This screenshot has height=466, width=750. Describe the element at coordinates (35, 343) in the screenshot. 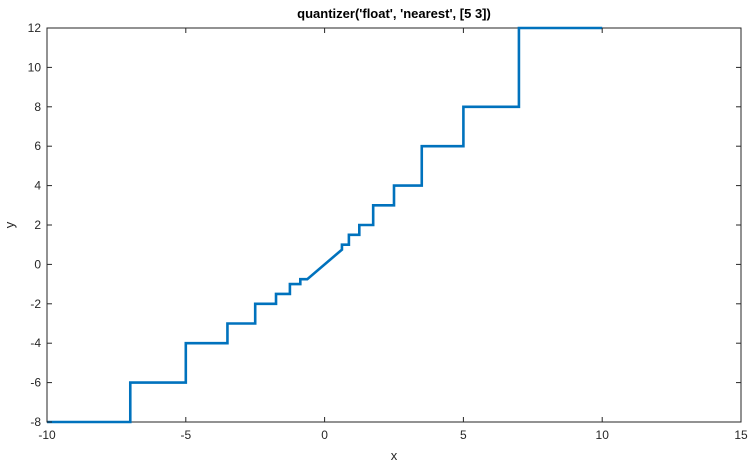

I see `y-tick-label: -4` at that location.